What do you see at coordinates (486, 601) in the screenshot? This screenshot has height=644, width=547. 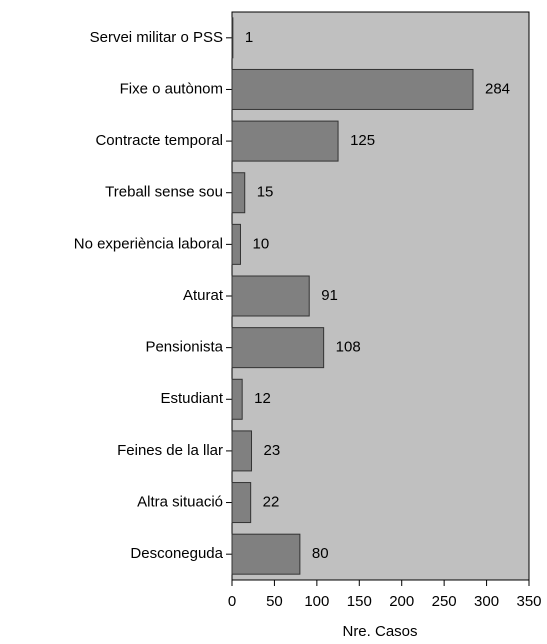 I see `x-tick-label: 300` at bounding box center [486, 601].